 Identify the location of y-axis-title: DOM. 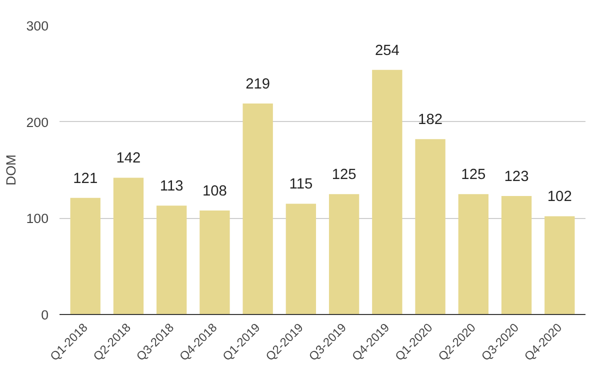
(10, 170).